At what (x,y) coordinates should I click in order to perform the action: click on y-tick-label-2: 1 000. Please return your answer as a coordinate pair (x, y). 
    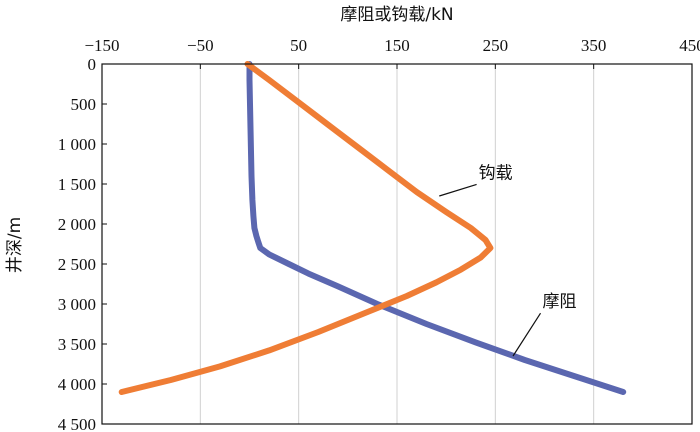
    Looking at the image, I should click on (77, 144).